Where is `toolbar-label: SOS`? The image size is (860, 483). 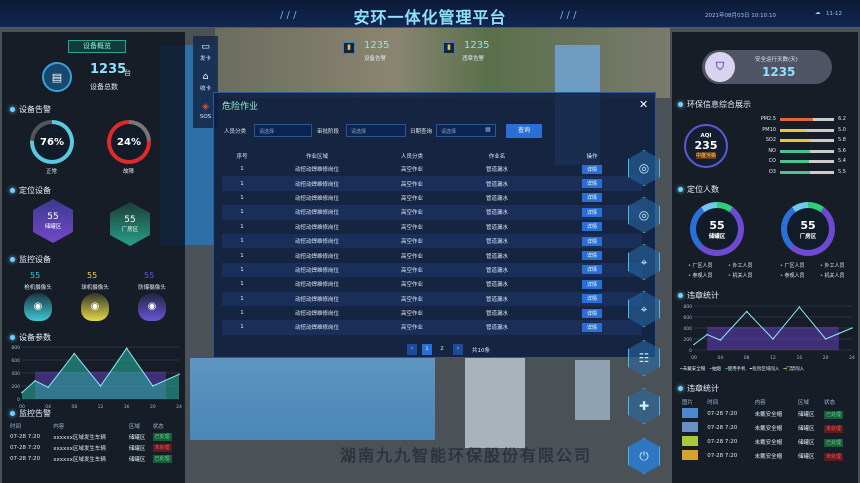
toolbar-label: SOS is located at coordinates (205, 117).